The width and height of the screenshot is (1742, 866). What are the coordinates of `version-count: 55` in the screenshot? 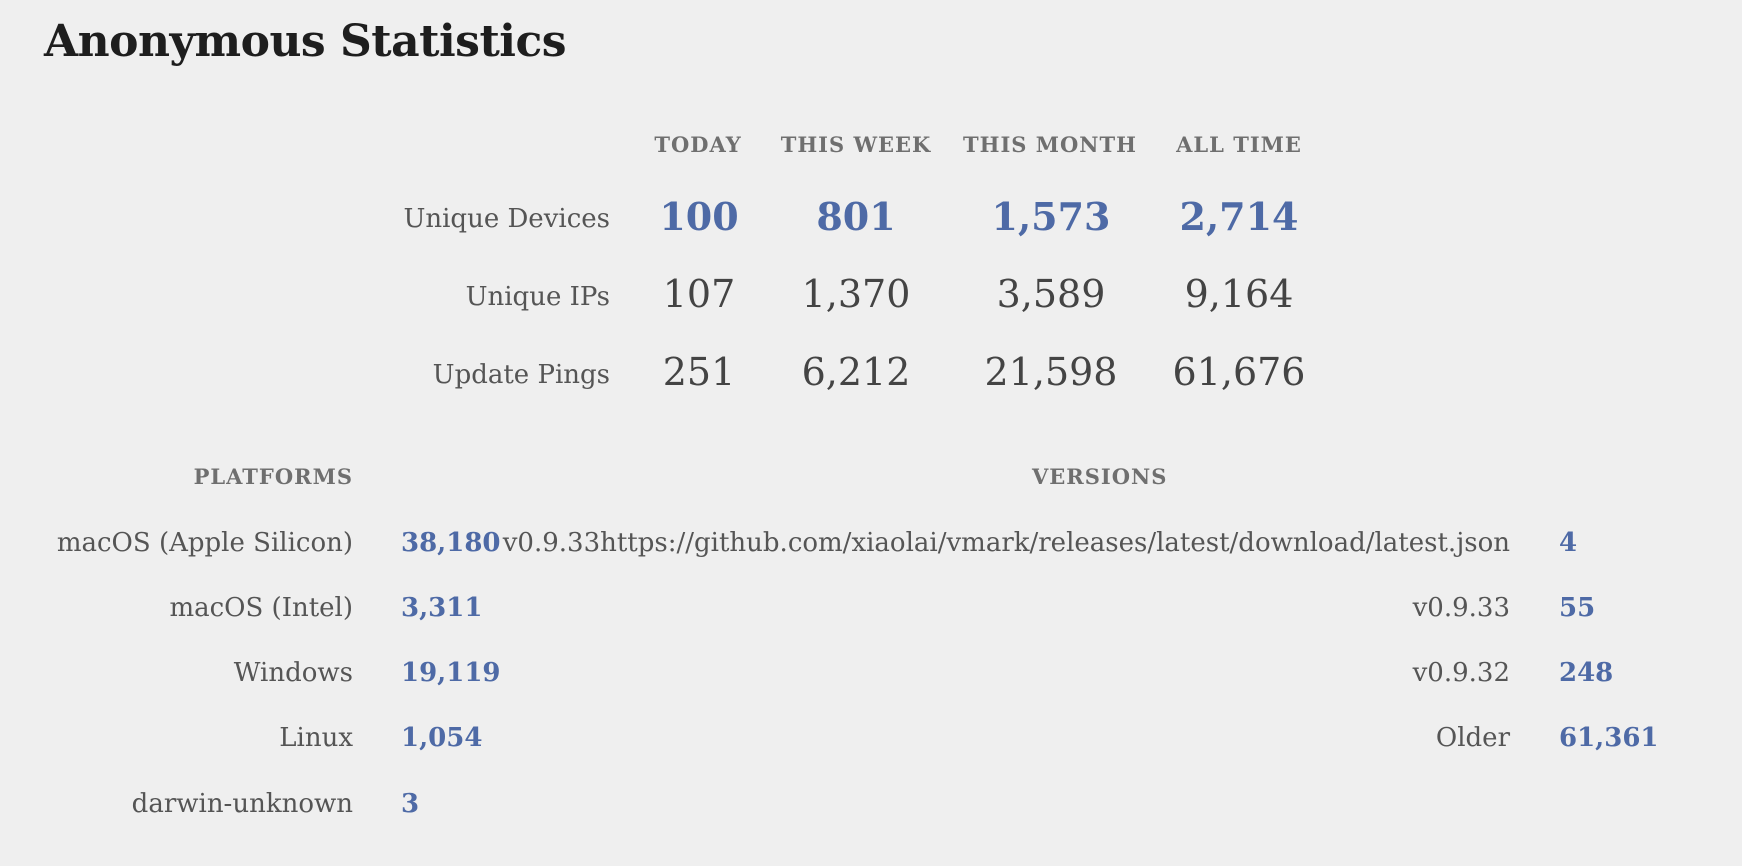 It's located at (1577, 608).